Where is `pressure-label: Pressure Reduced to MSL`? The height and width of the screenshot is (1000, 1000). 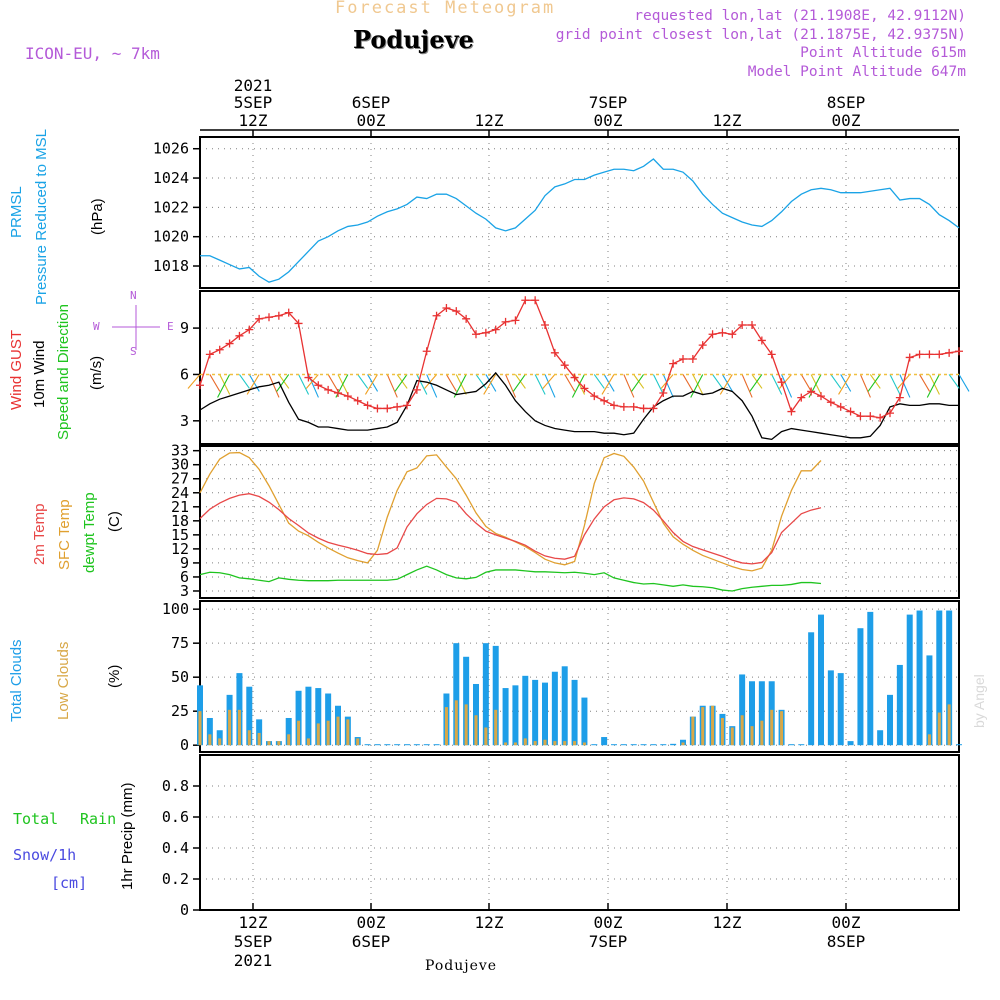 pressure-label: Pressure Reduced to MSL is located at coordinates (41, 217).